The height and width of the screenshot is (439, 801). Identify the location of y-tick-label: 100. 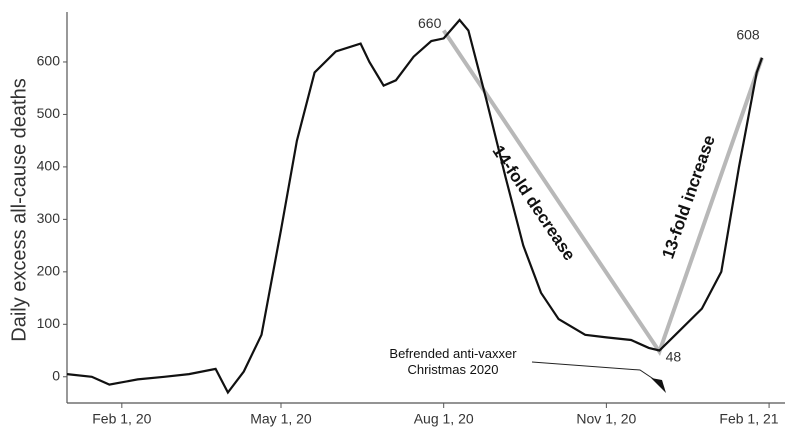
(49, 323).